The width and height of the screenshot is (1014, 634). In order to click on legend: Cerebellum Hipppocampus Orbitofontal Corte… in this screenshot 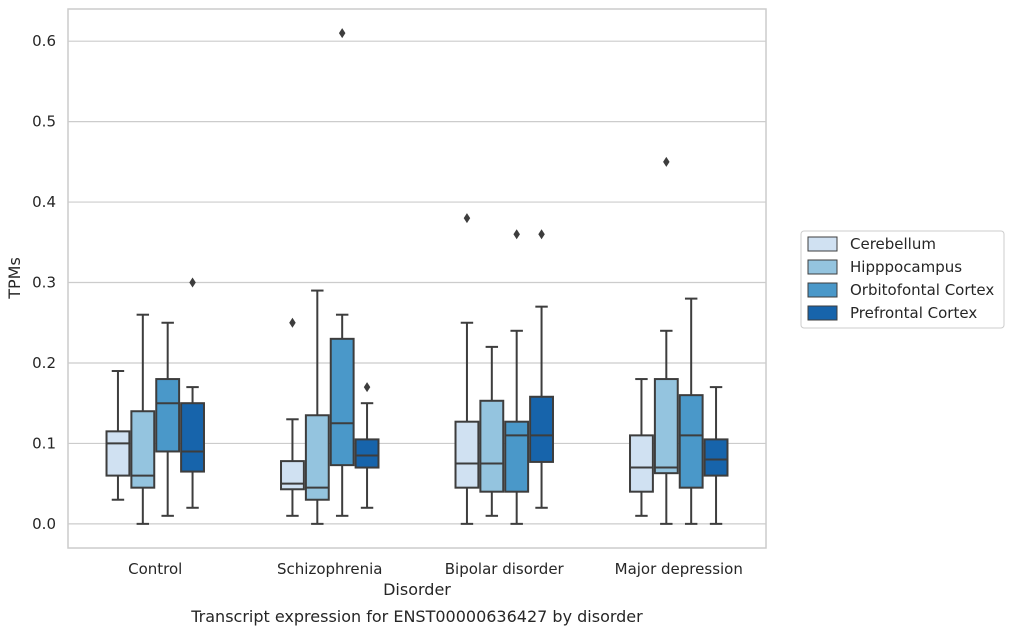, I will do `click(902, 279)`.